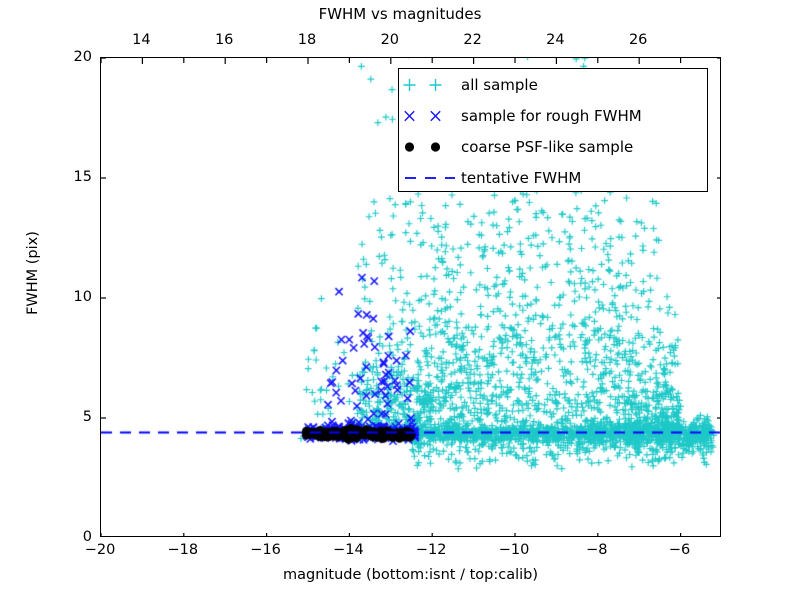  Describe the element at coordinates (514, 550) in the screenshot. I see `x-tick-bottom-5: −10` at that location.